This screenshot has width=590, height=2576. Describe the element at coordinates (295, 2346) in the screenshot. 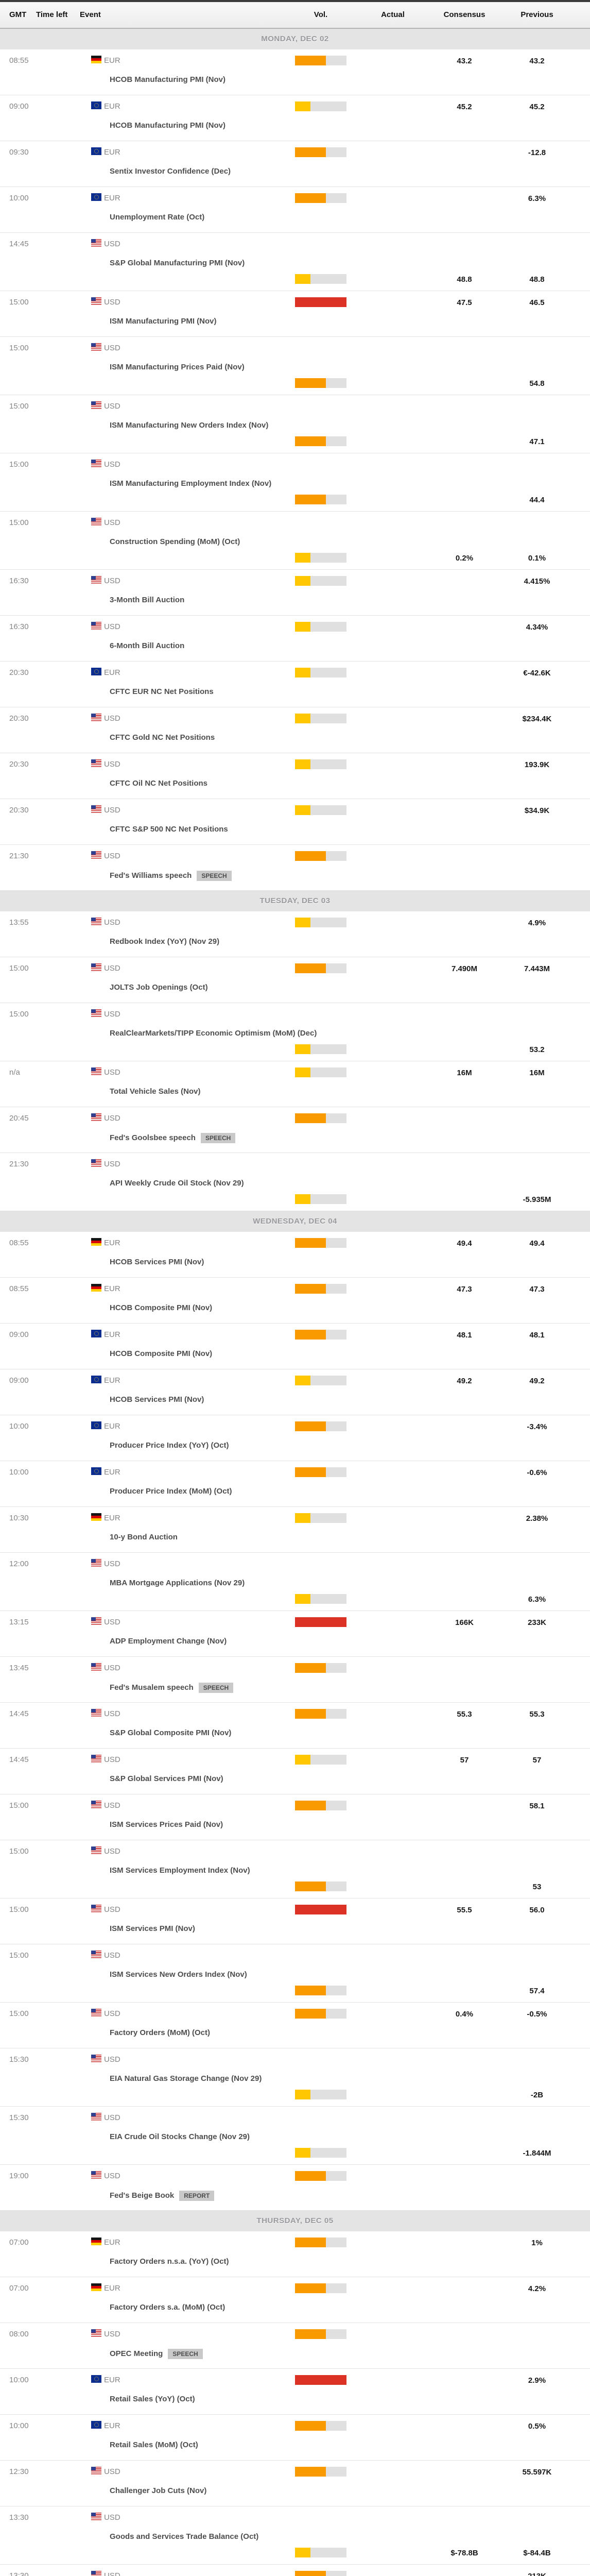

I see `event-row: 08:00 USD OPEC Meeting SPEECH` at that location.